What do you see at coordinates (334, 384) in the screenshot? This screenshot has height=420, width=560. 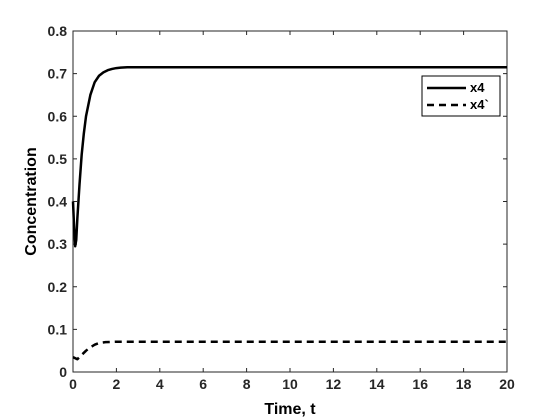 I see `x-tick-label: 12` at bounding box center [334, 384].